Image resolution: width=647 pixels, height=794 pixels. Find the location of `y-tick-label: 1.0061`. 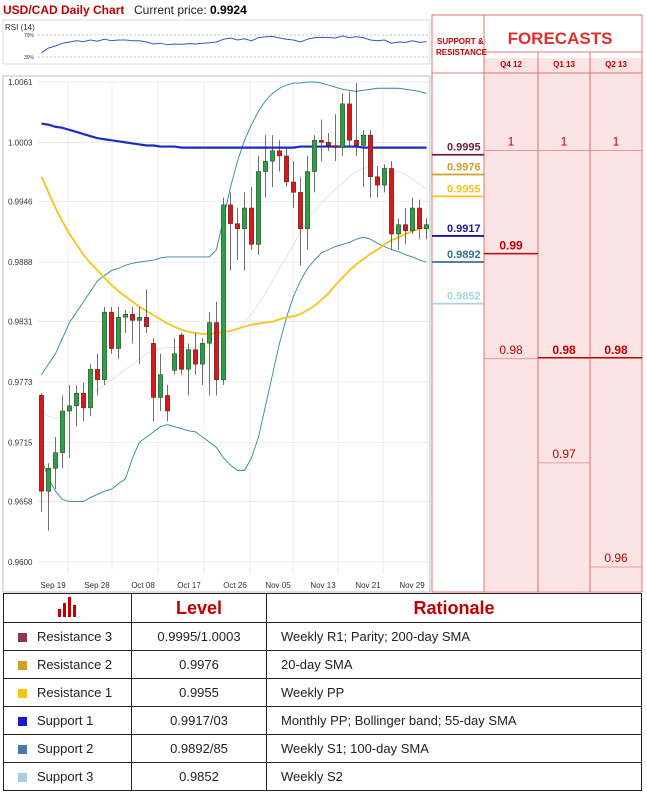

y-tick-label: 1.0061 is located at coordinates (20, 82).